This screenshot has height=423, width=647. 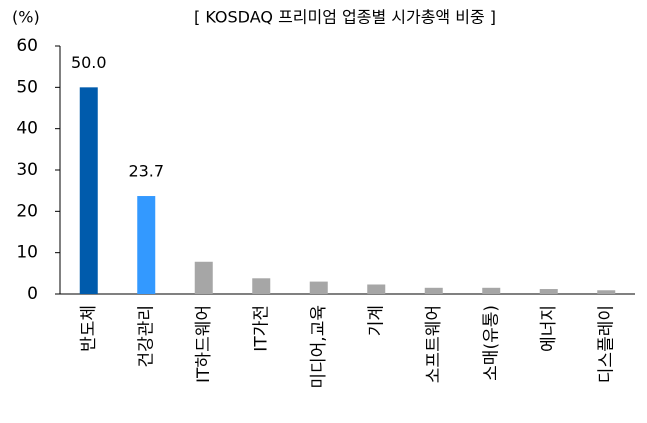 I want to click on y-tick-label: 0, so click(x=32, y=294).